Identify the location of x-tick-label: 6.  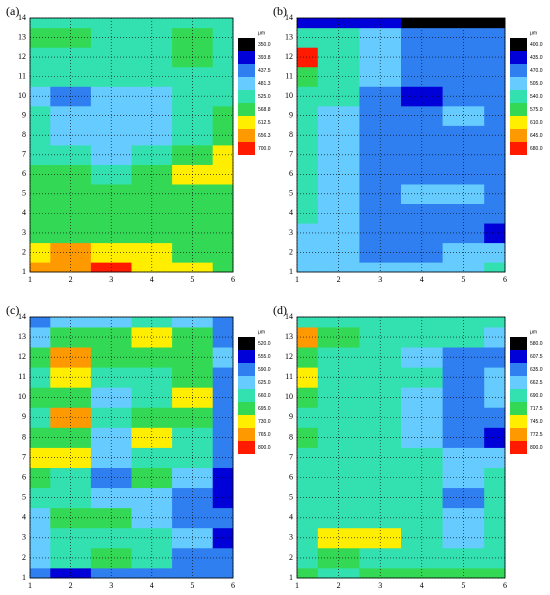
(233, 279).